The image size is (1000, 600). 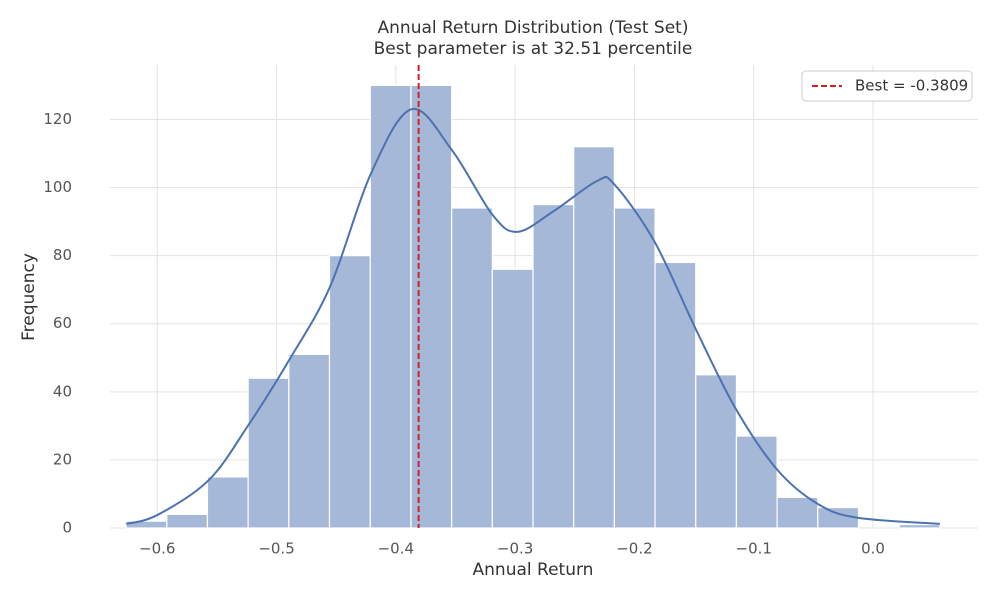 I want to click on y-tick-label: 100, so click(x=57, y=187).